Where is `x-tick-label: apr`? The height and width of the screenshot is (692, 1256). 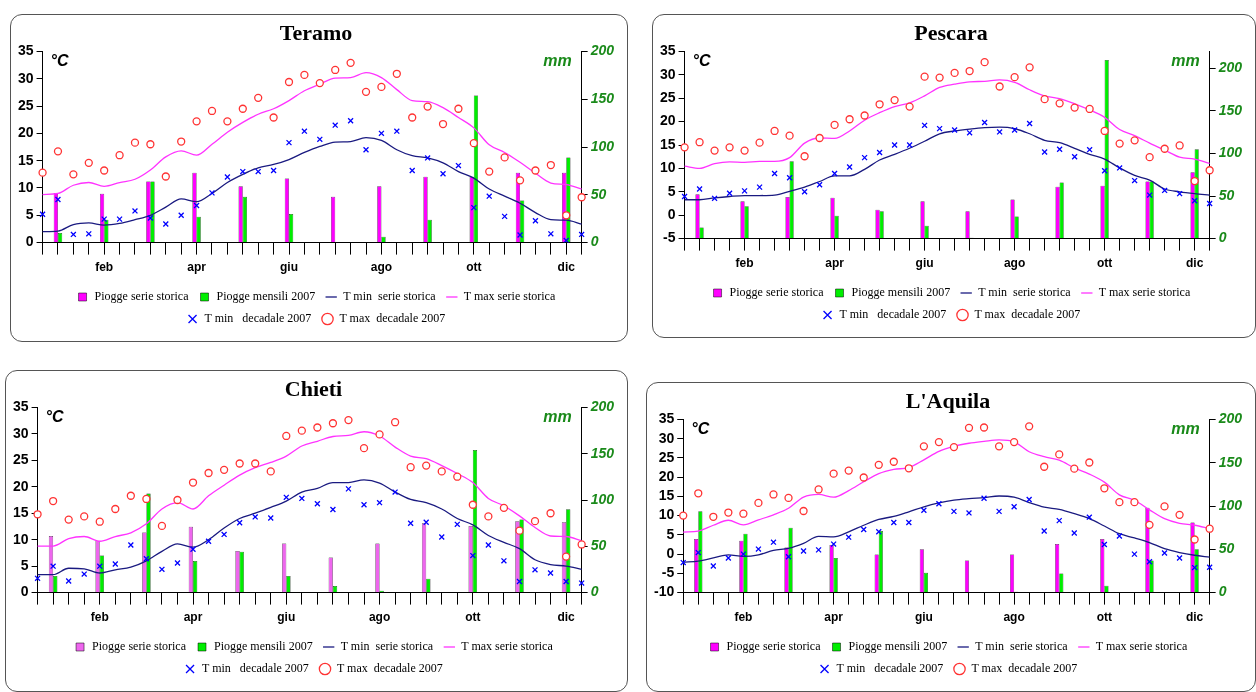 x-tick-label: apr is located at coordinates (197, 267).